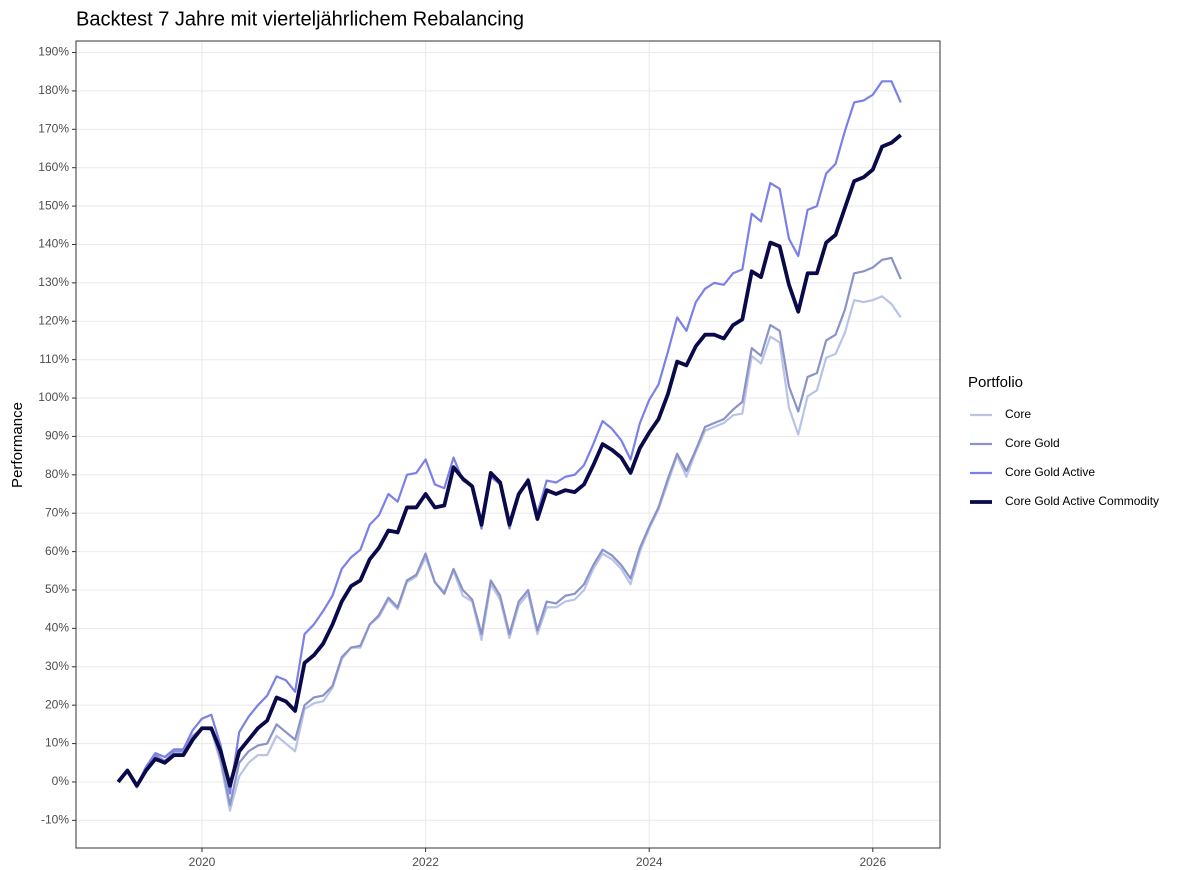  Describe the element at coordinates (53, 397) in the screenshot. I see `y-tick-label: 100%` at that location.